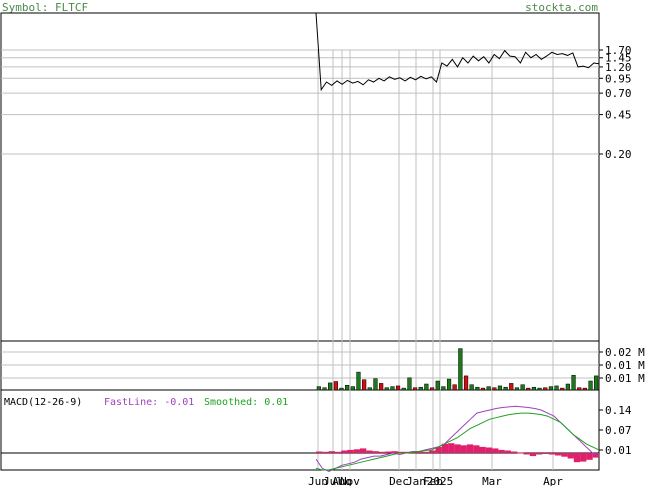 The height and width of the screenshot is (486, 655). I want to click on macd-series, so click(457, 438).